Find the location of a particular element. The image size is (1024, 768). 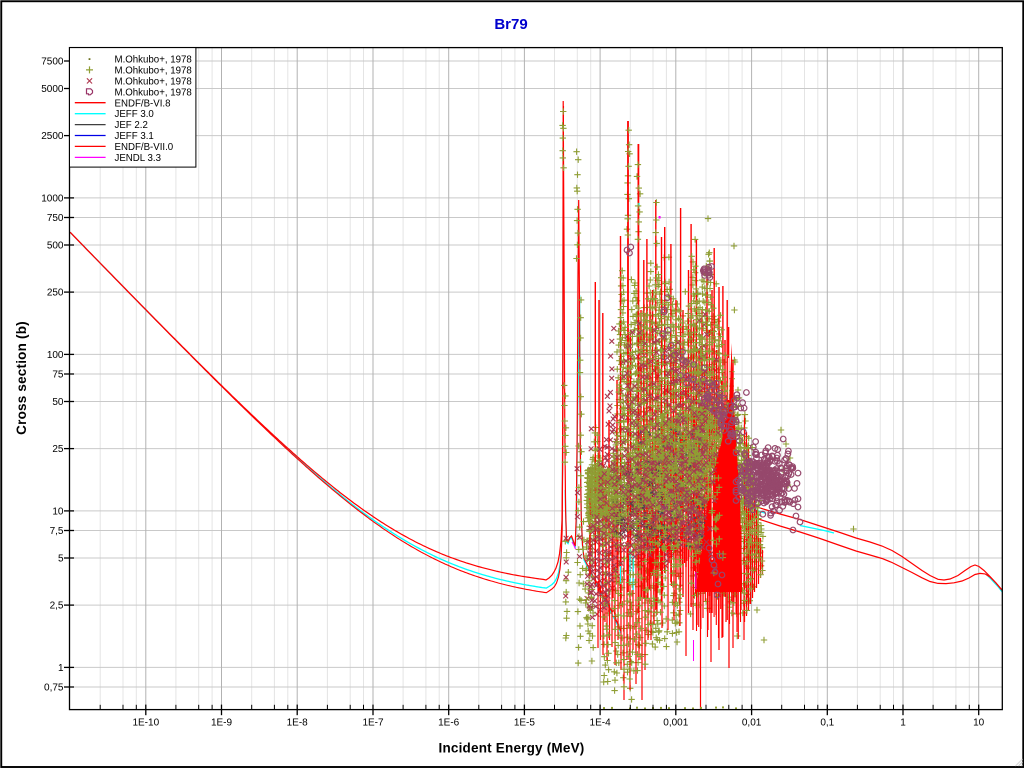

svg-text: 500 is located at coordinates (55, 246).